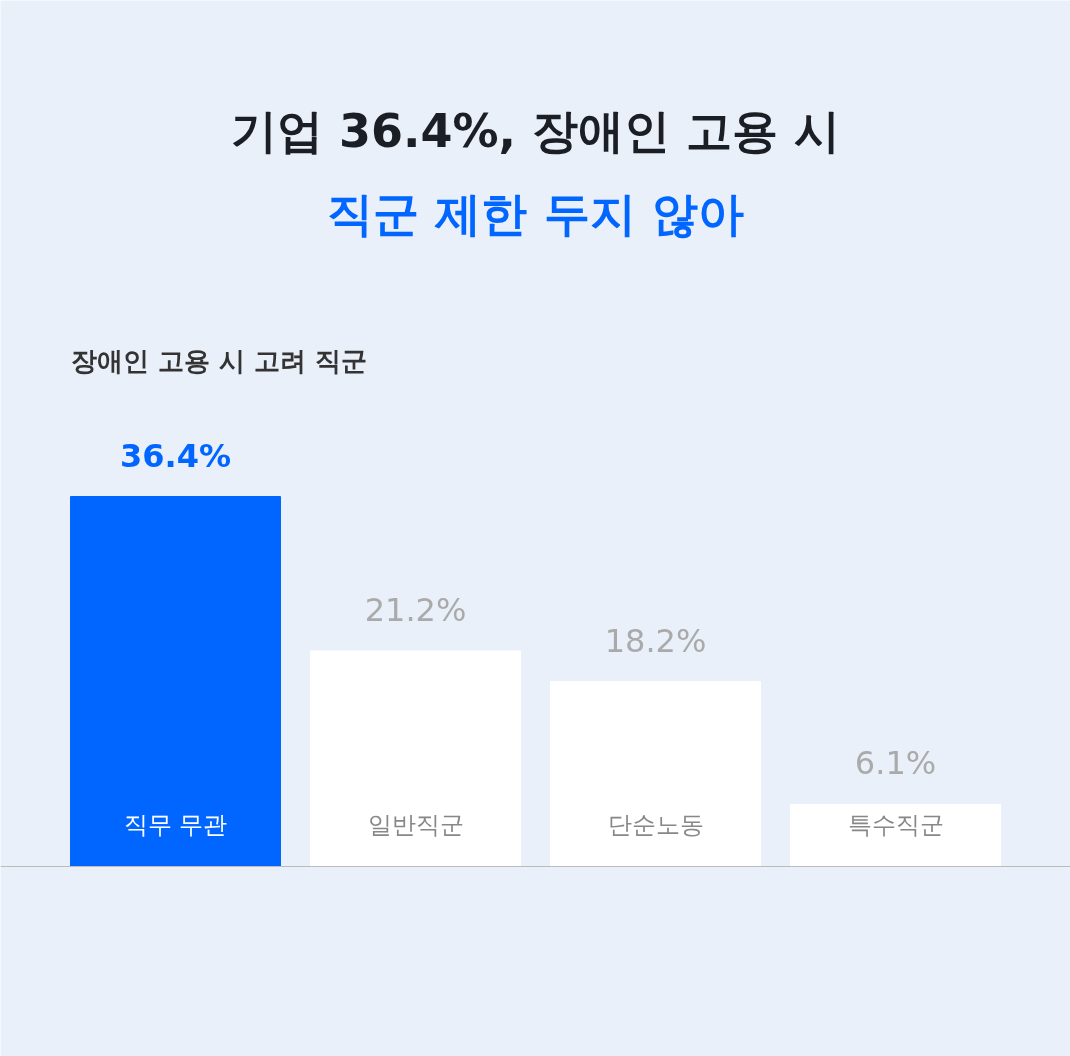 The width and height of the screenshot is (1070, 1056). What do you see at coordinates (535, 213) in the screenshot?
I see `chart-subtitle: 직군 제한 두지 않아` at bounding box center [535, 213].